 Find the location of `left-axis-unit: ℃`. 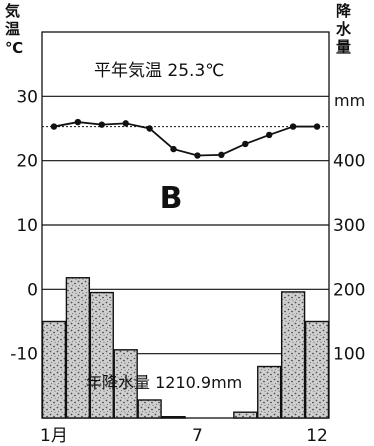

left-axis-unit: ℃ is located at coordinates (14, 48).